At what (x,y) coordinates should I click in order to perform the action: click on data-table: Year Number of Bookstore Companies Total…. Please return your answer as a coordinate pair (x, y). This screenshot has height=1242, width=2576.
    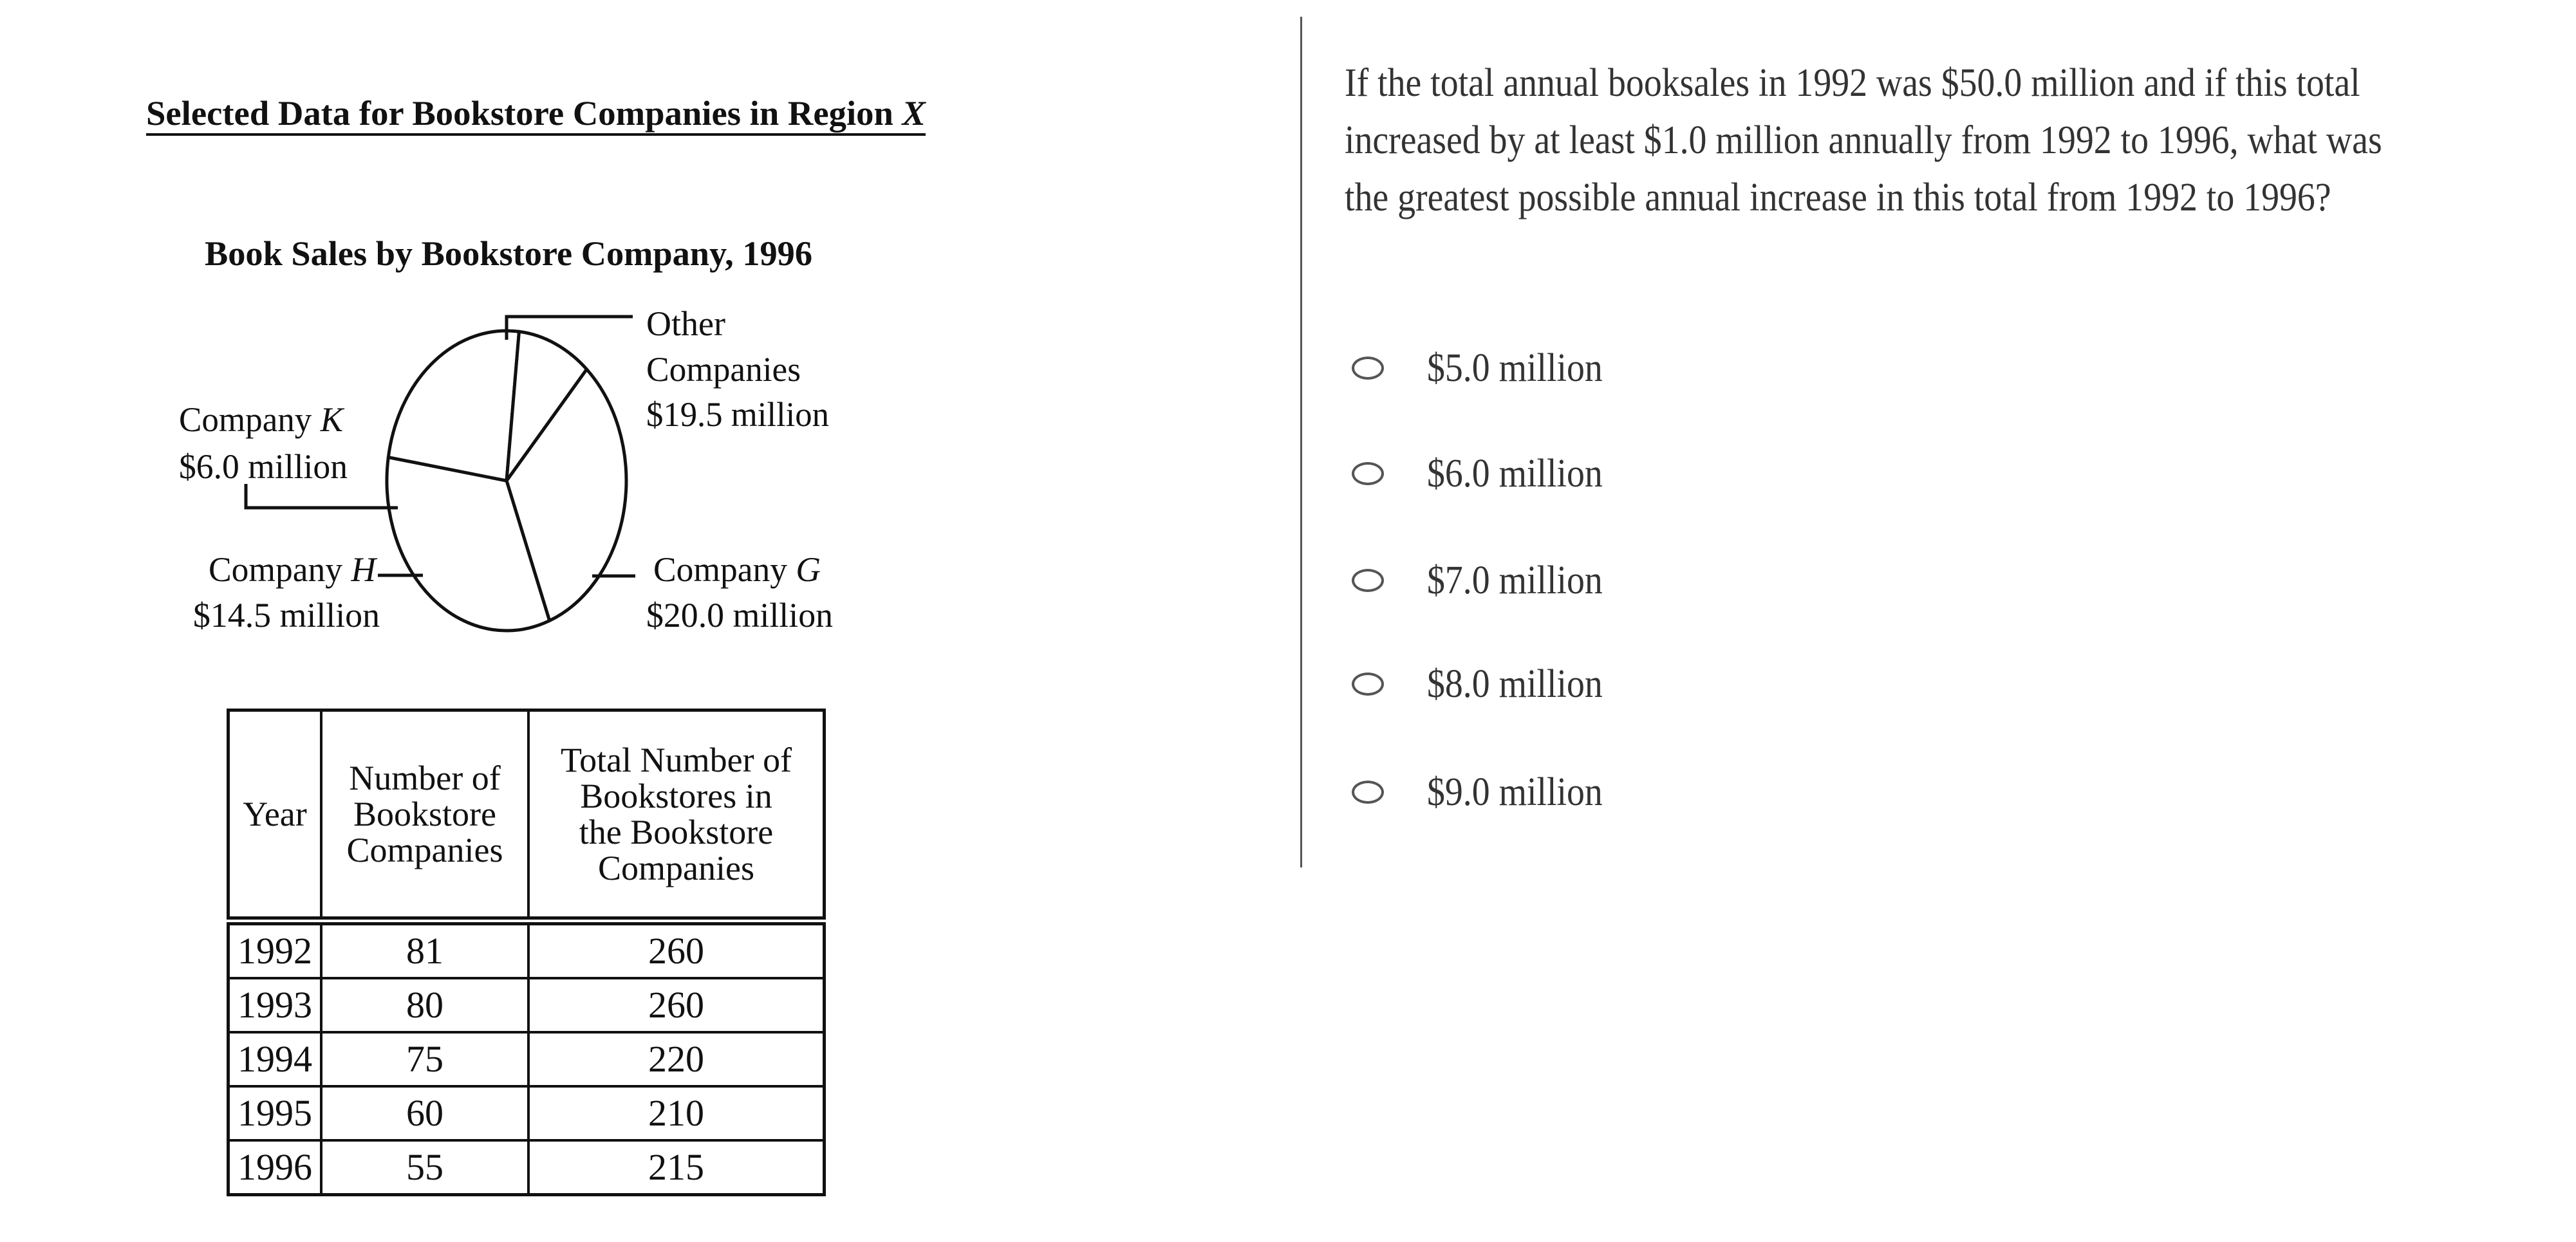
    Looking at the image, I should click on (526, 952).